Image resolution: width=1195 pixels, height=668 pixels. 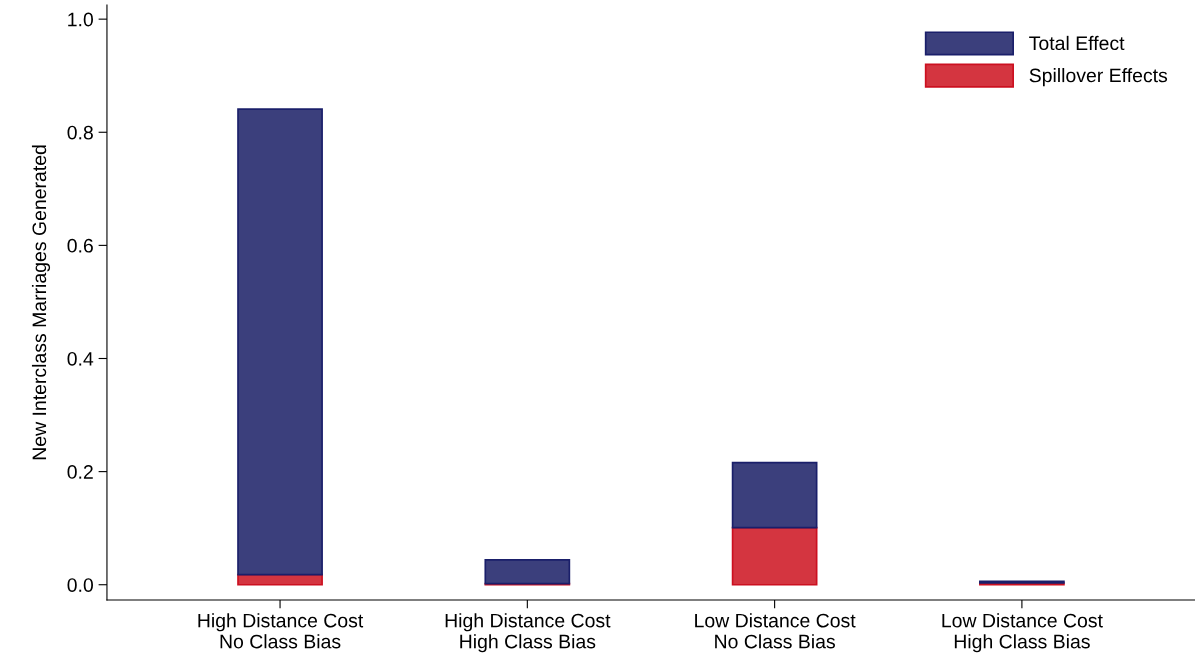 What do you see at coordinates (1098, 77) in the screenshot?
I see `legend-label: Spillover Effects` at bounding box center [1098, 77].